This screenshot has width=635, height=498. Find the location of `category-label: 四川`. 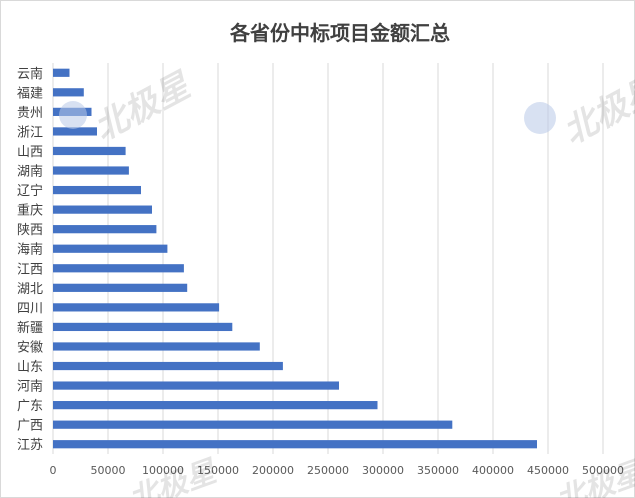

category-label: 四川 is located at coordinates (30, 308).